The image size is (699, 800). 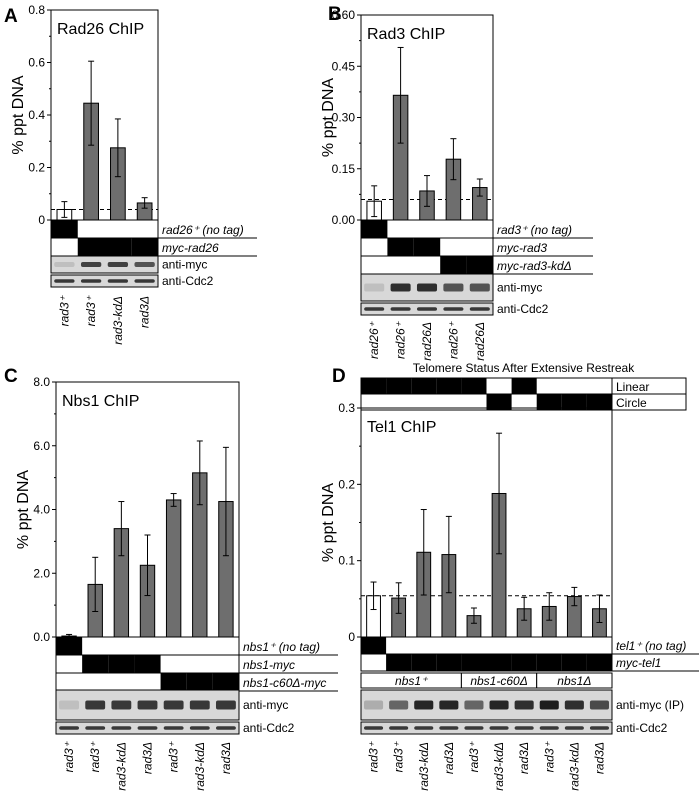 What do you see at coordinates (41, 446) in the screenshot?
I see `panel-c-y-tick-label: 6.0` at bounding box center [41, 446].